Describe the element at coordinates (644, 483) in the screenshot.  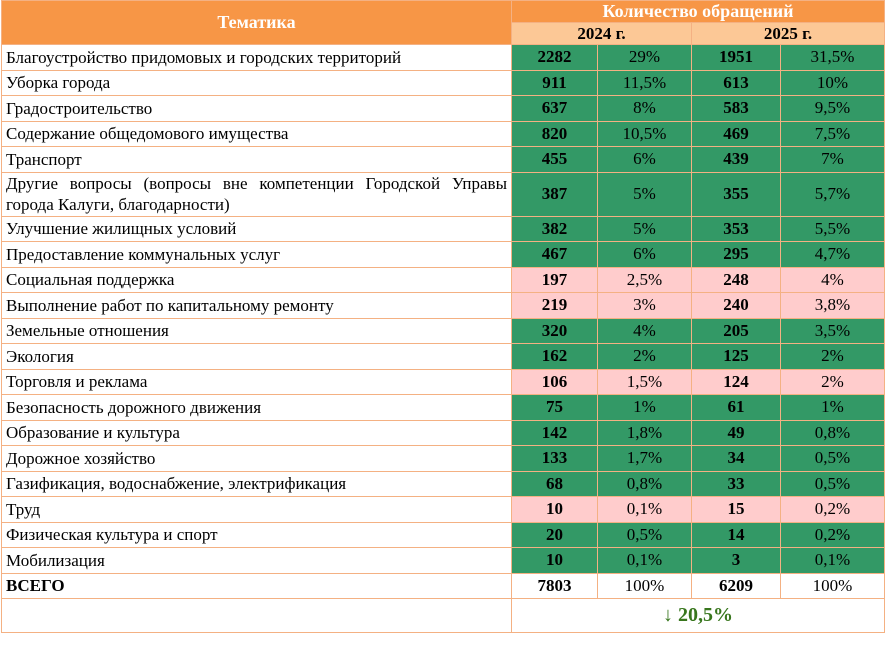
I see `pct-2024: 0,8%` at that location.